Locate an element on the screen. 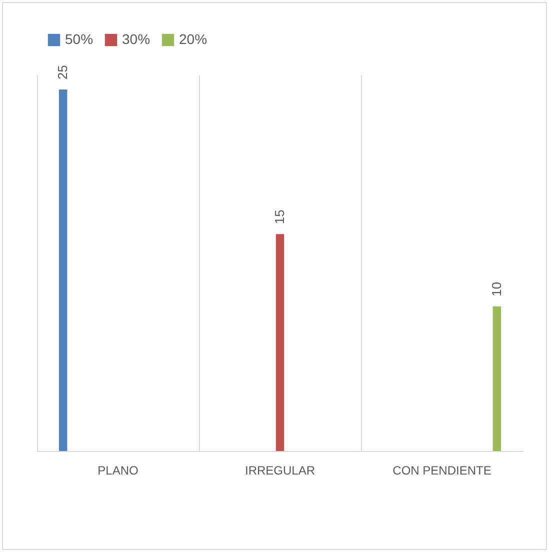 Image resolution: width=551 pixels, height=554 pixels. data-label: 10 is located at coordinates (496, 289).